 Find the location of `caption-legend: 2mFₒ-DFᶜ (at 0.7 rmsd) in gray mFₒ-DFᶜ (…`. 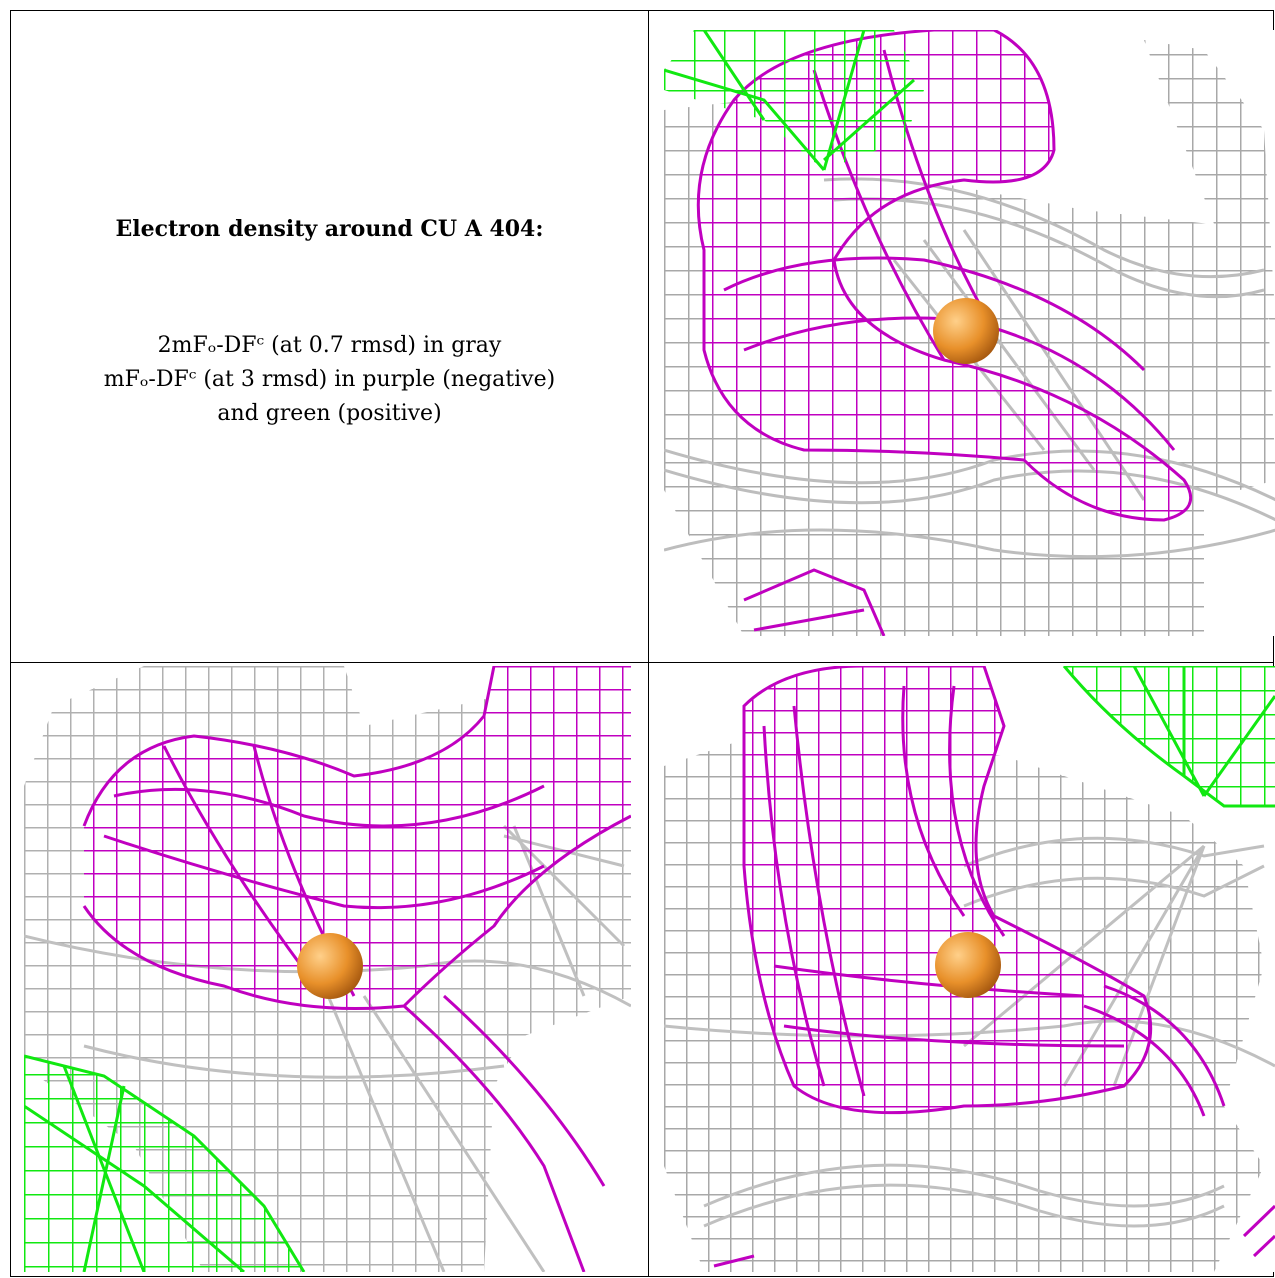

caption-legend: 2mFₒ-DFᶜ (at 0.7 rmsd) in gray mFₒ-DFᶜ (… is located at coordinates (329, 380).